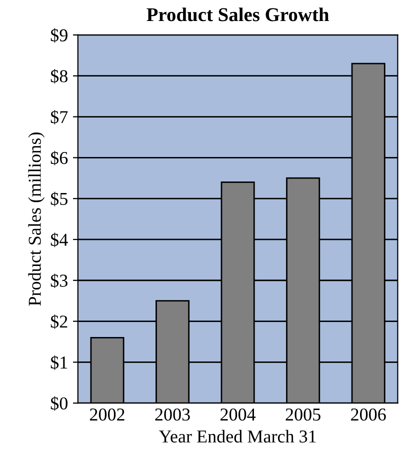 This screenshot has height=466, width=410. What do you see at coordinates (172, 414) in the screenshot?
I see `x-tick-label: 2003` at bounding box center [172, 414].